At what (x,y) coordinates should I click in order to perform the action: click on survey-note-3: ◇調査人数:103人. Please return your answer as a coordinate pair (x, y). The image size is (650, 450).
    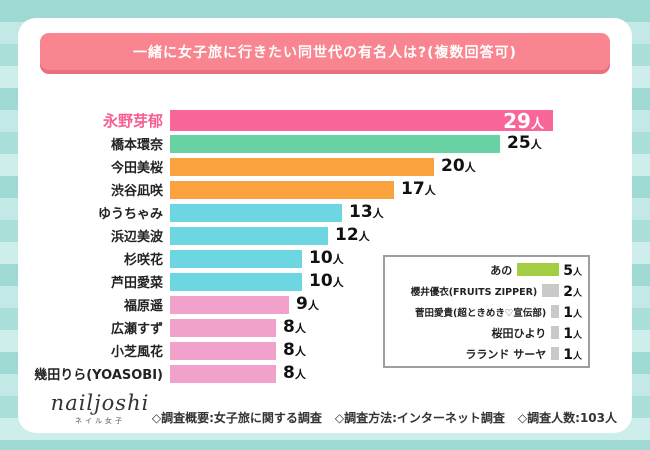
    Looking at the image, I should click on (567, 418).